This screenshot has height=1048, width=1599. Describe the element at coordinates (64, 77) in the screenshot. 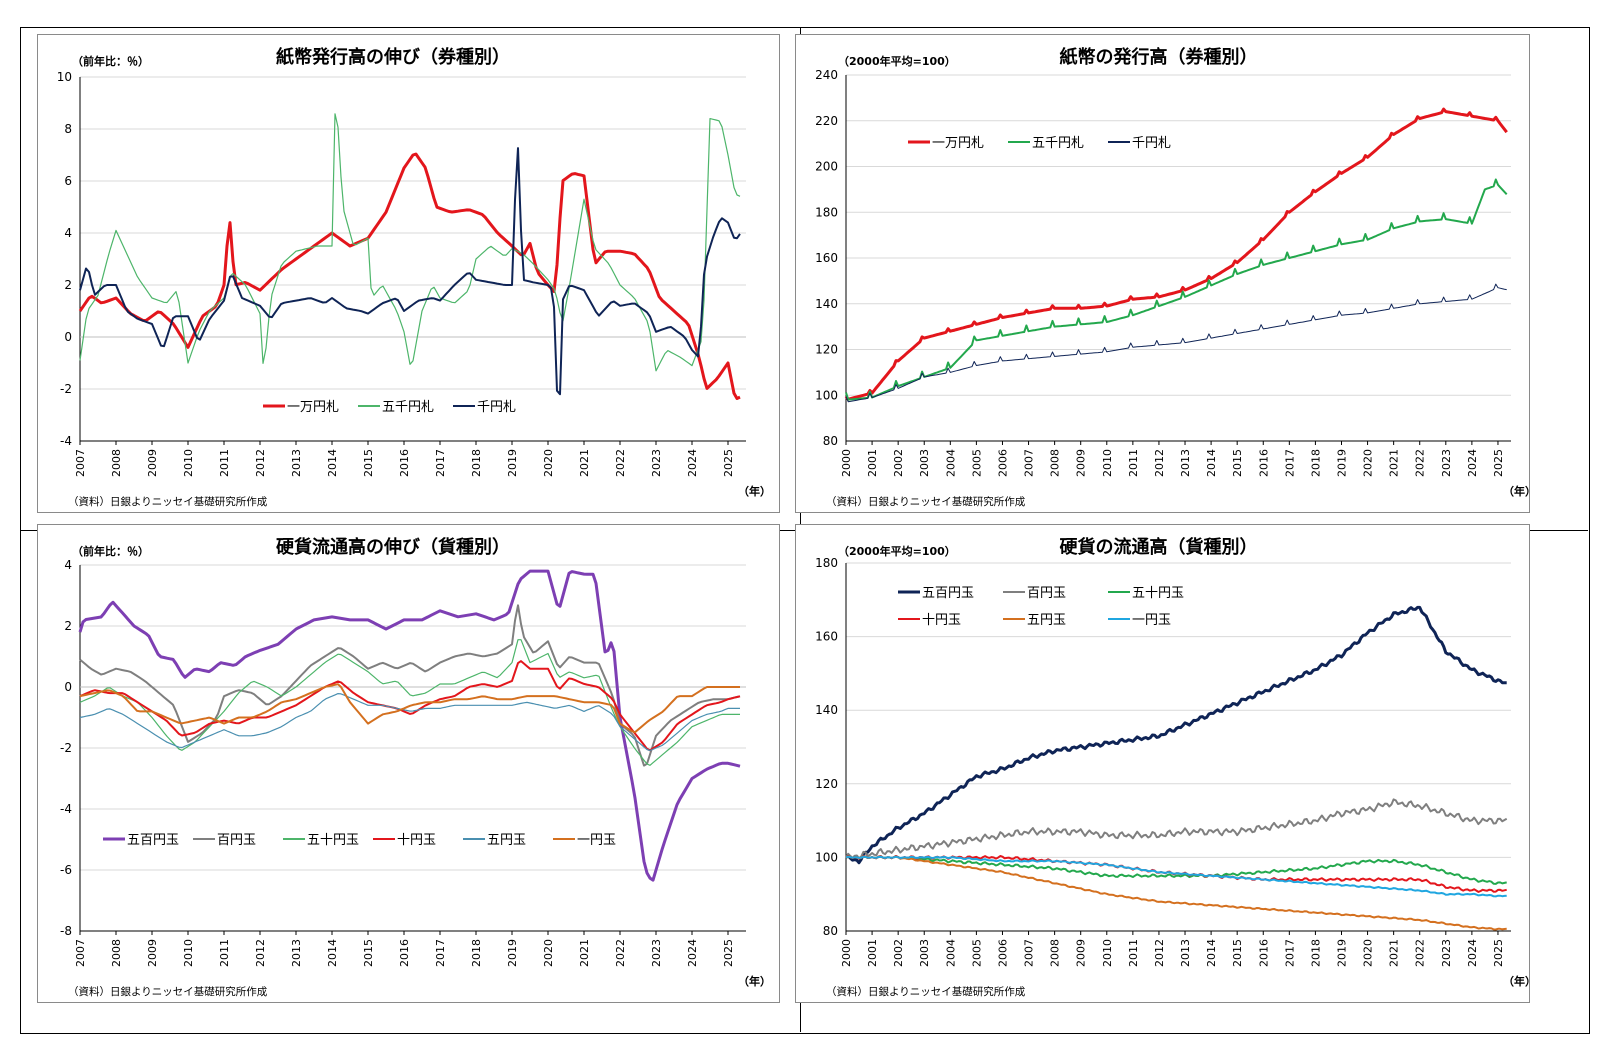

I see `y-tick-label: 10` at that location.